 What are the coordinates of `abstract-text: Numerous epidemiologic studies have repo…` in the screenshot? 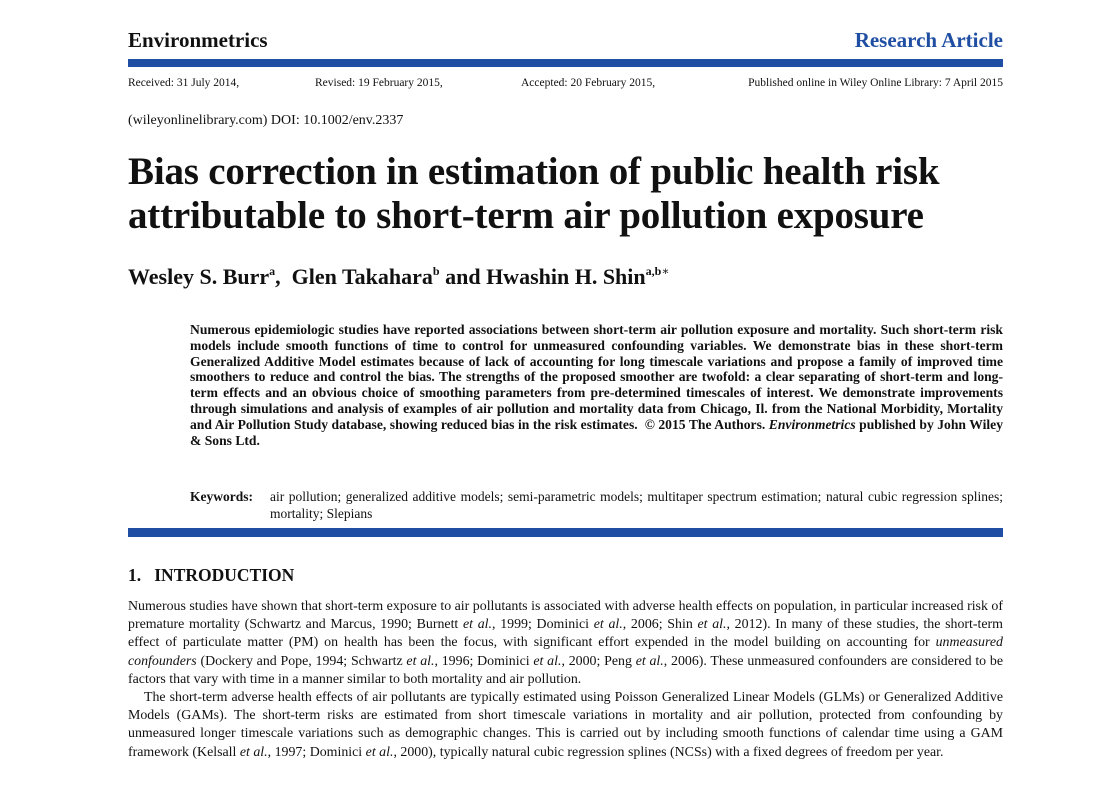 It's located at (596, 377).